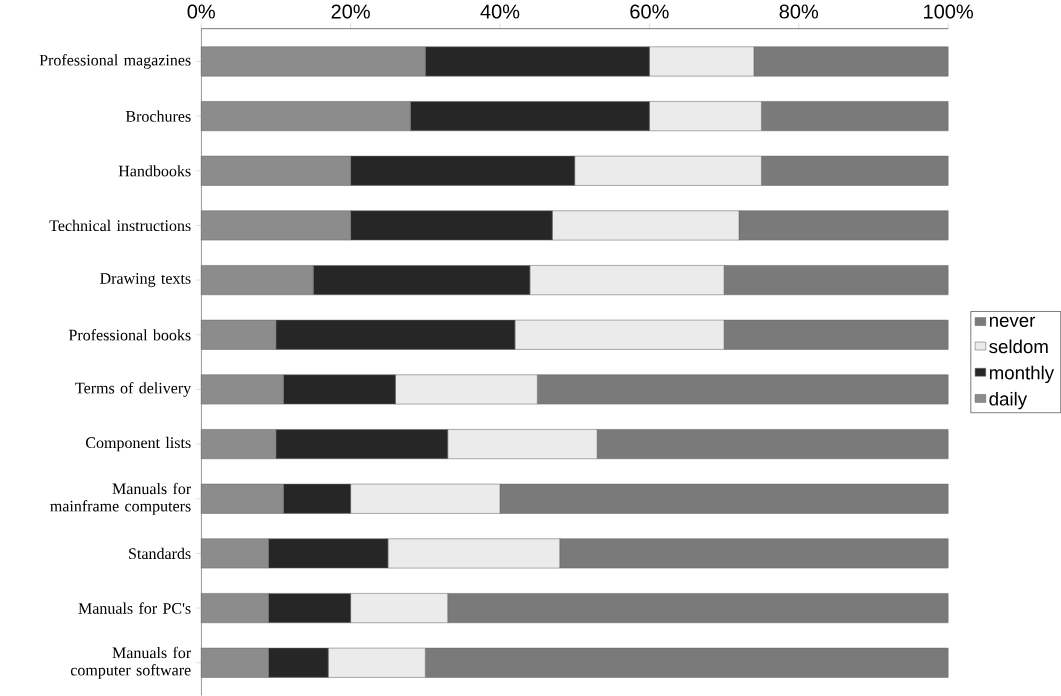 This screenshot has height=696, width=1061. Describe the element at coordinates (131, 662) in the screenshot. I see `y-tick-label: Manuals for computer software` at that location.